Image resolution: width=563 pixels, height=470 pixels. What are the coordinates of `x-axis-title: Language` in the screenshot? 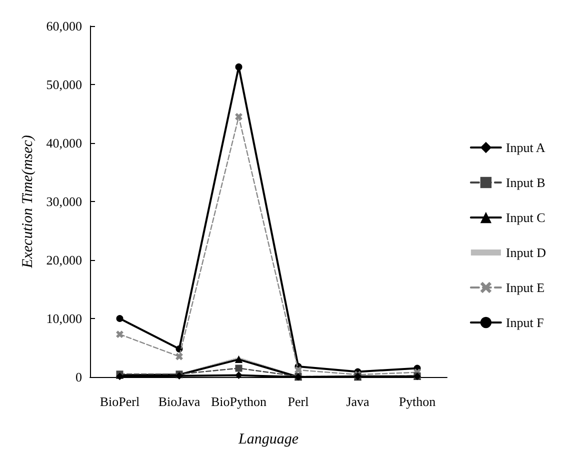 It's located at (268, 440).